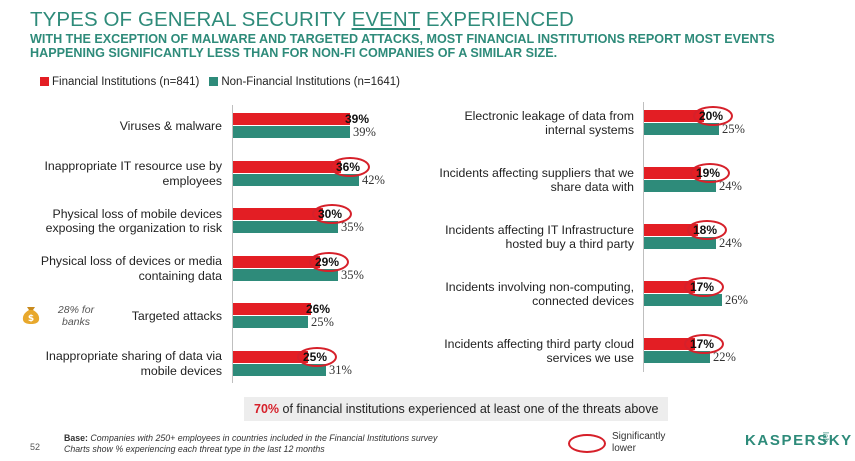 The height and width of the screenshot is (461, 855). Describe the element at coordinates (639, 442) in the screenshot. I see `significance-key-label: Significantly lower` at that location.